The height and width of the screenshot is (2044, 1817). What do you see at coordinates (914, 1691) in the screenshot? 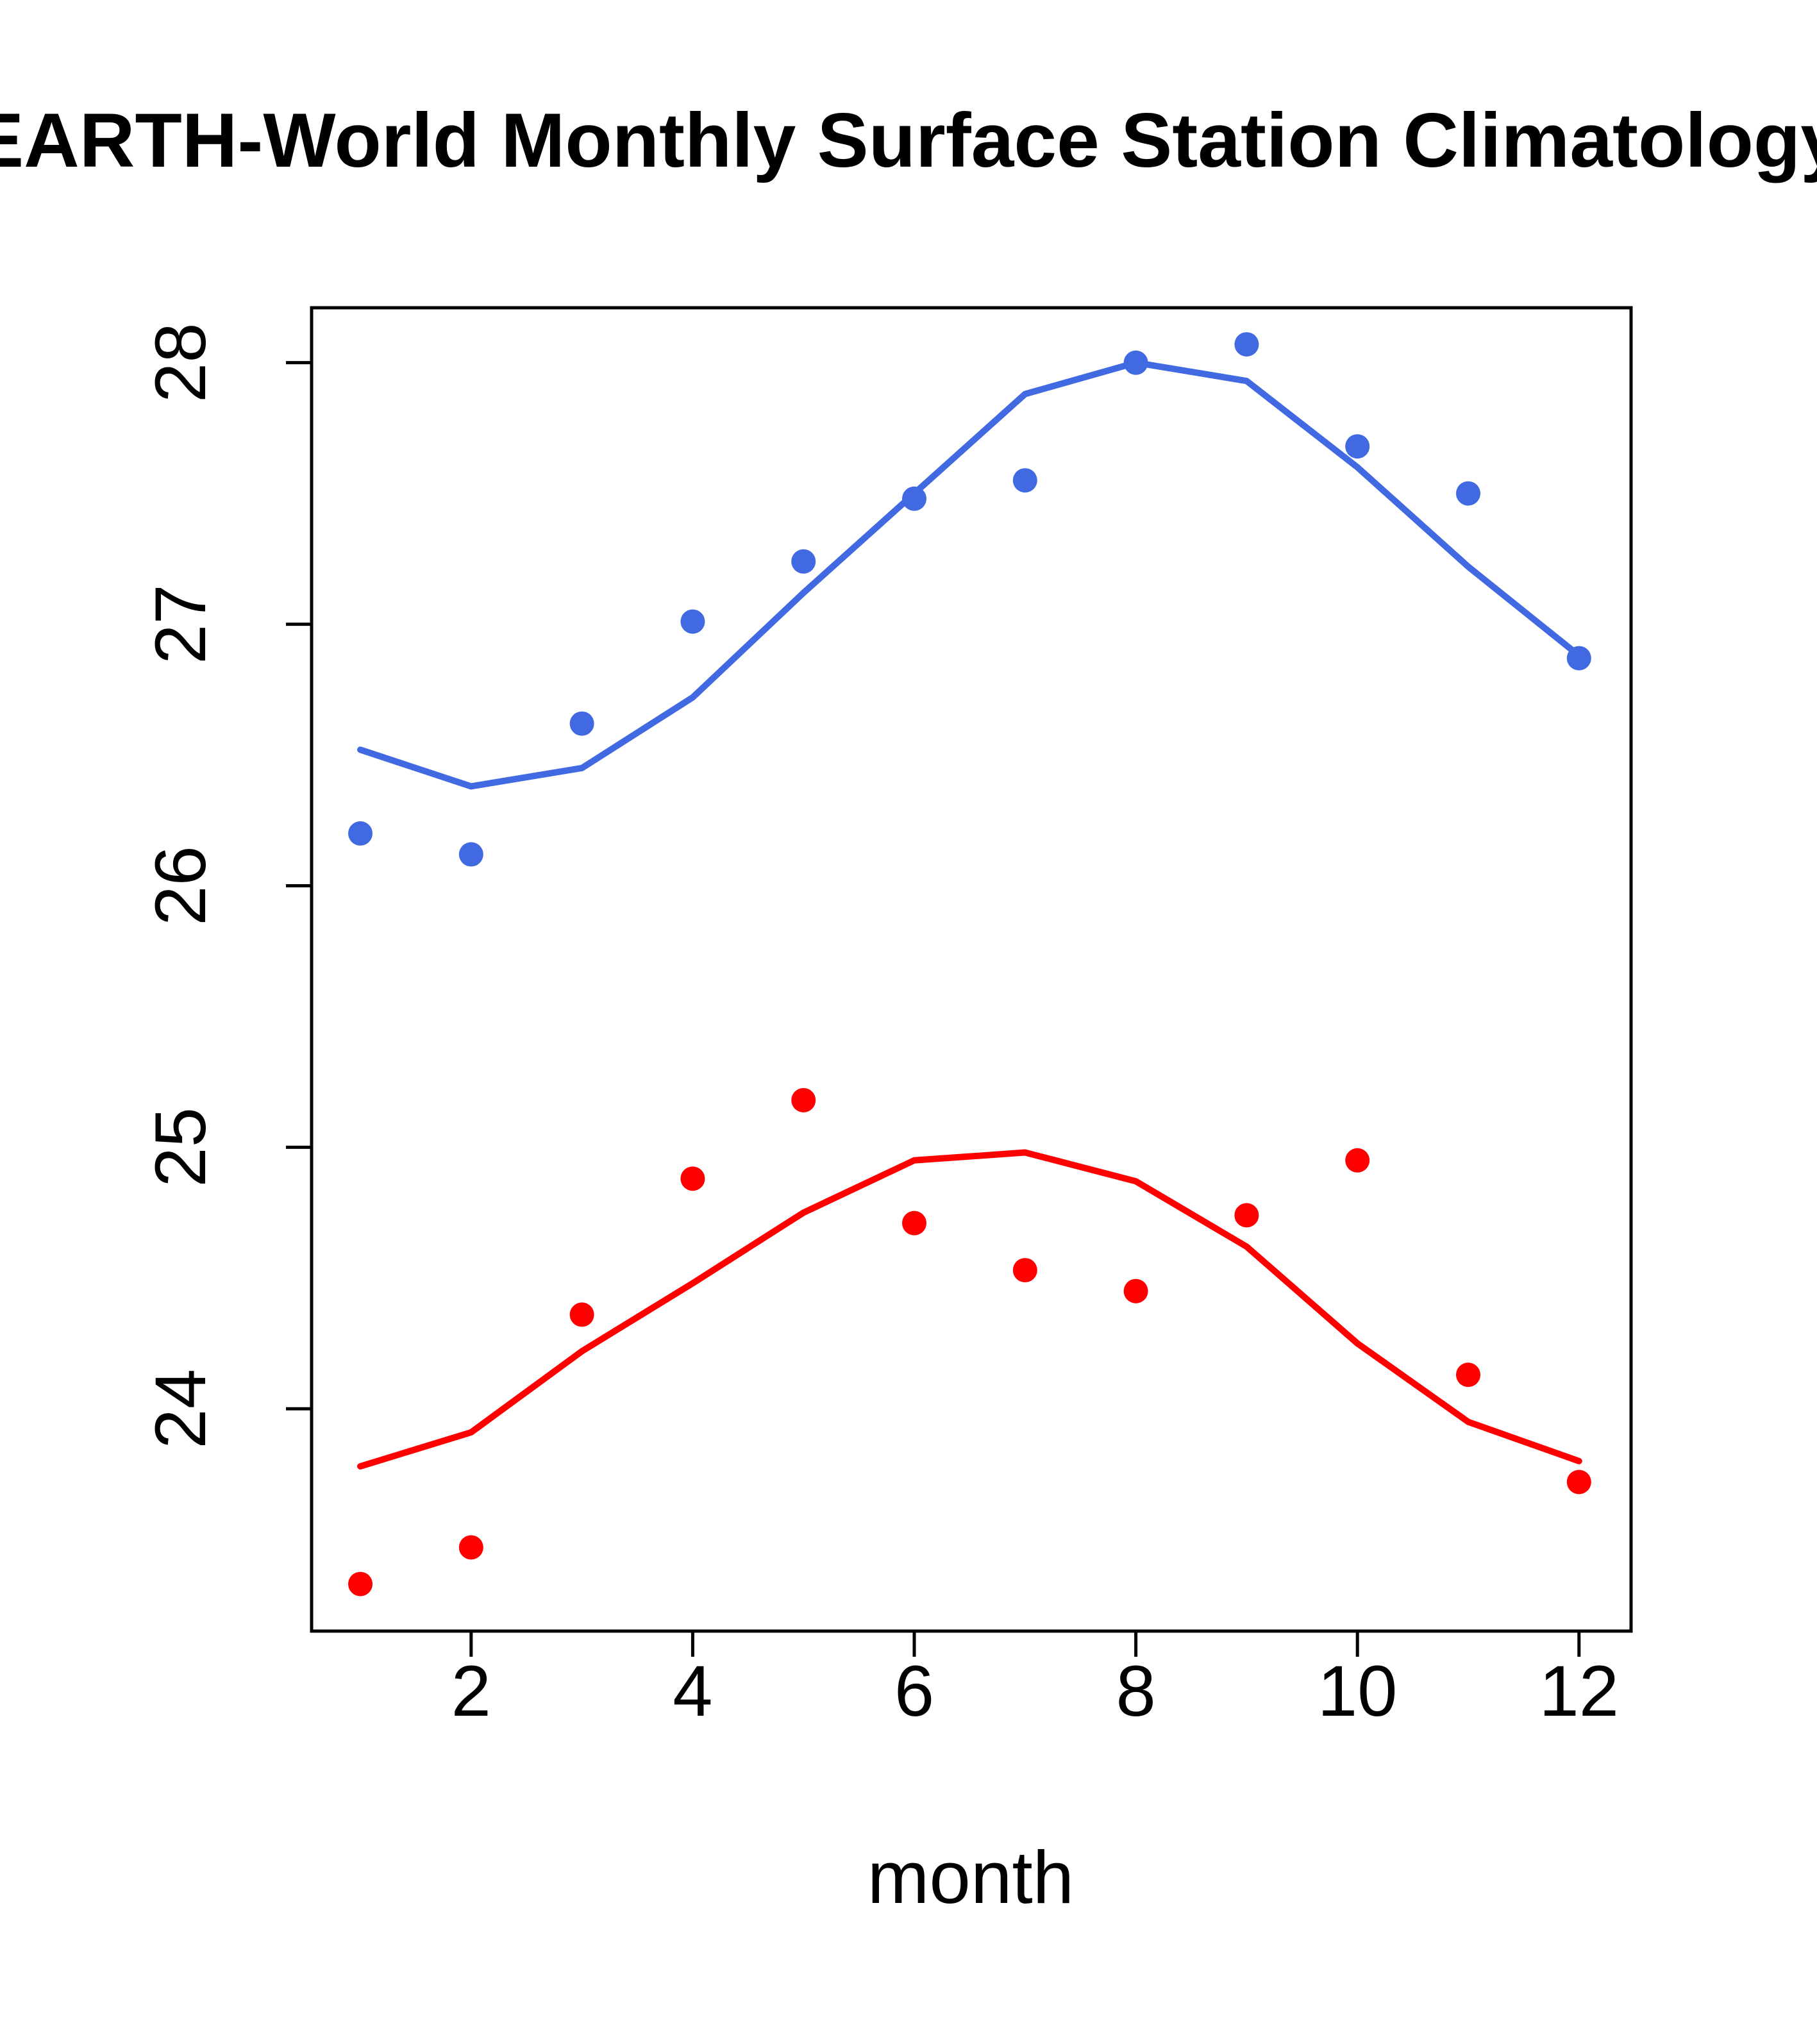
I see `x-tick-label: 6` at bounding box center [914, 1691].